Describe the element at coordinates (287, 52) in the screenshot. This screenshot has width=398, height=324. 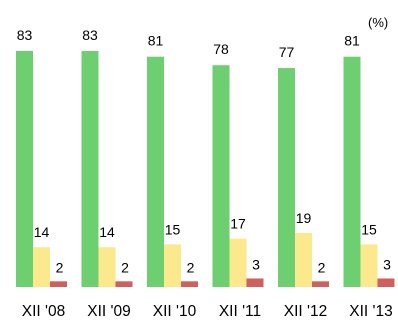
I see `value-label-s0-4: 77` at that location.